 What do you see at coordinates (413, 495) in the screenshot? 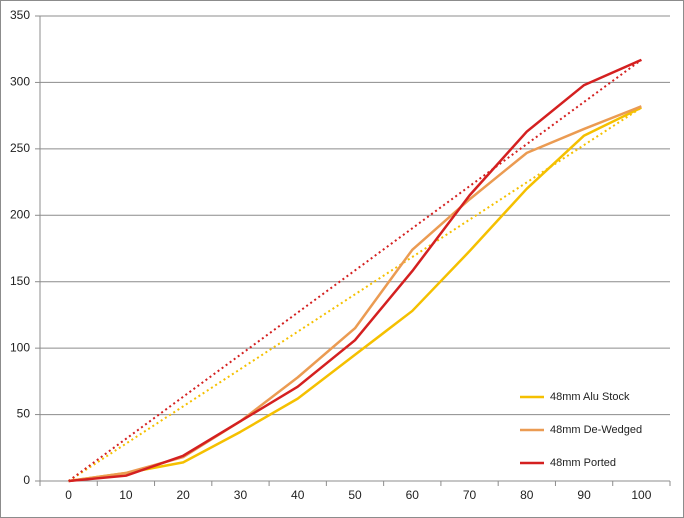
I see `x-tick-label: 60` at bounding box center [413, 495].